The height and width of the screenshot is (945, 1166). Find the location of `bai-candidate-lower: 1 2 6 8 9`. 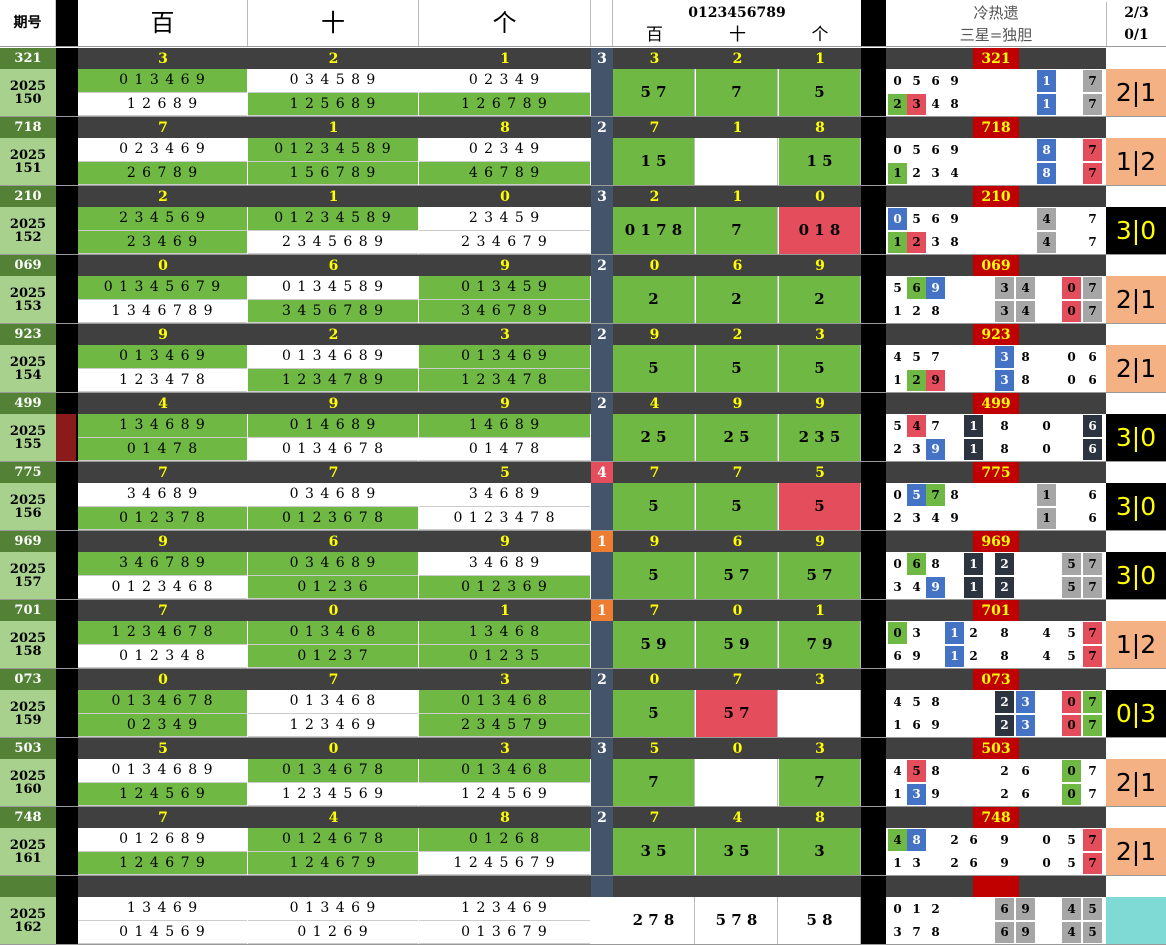

bai-candidate-lower: 1 2 6 8 9 is located at coordinates (162, 104).